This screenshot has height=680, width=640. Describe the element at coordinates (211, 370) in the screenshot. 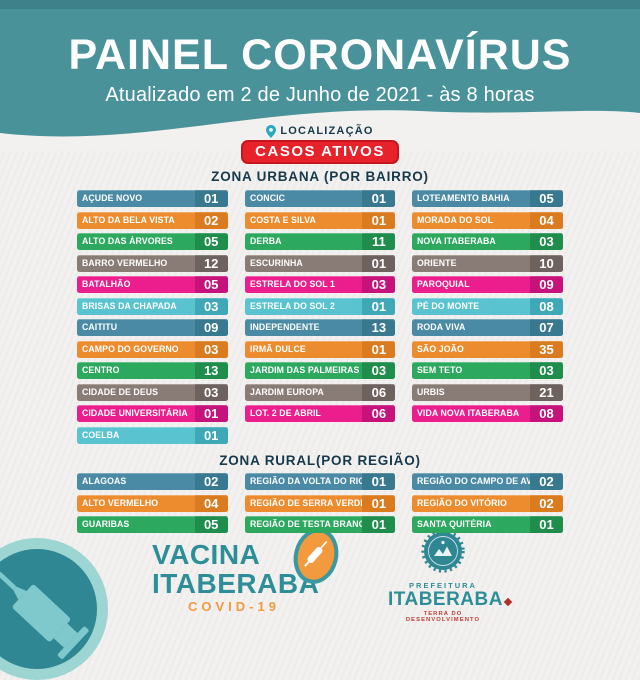

I see `bar-value: 13` at that location.